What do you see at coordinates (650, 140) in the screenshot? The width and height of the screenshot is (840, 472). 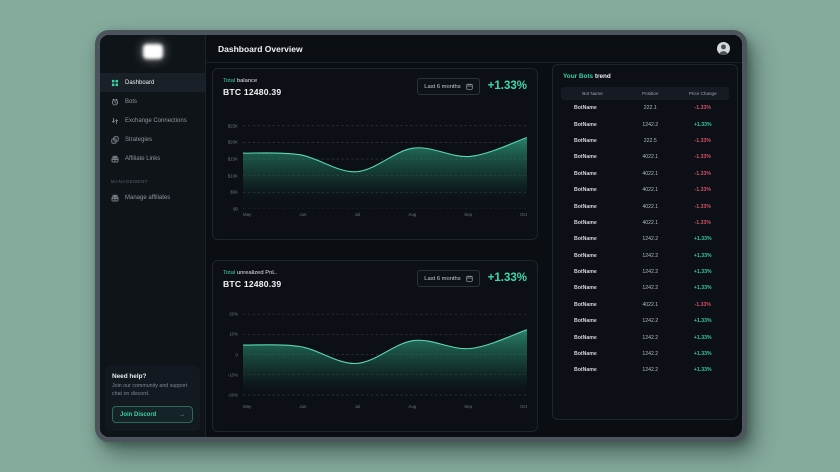 I see `position-cell: 222.5` at bounding box center [650, 140].